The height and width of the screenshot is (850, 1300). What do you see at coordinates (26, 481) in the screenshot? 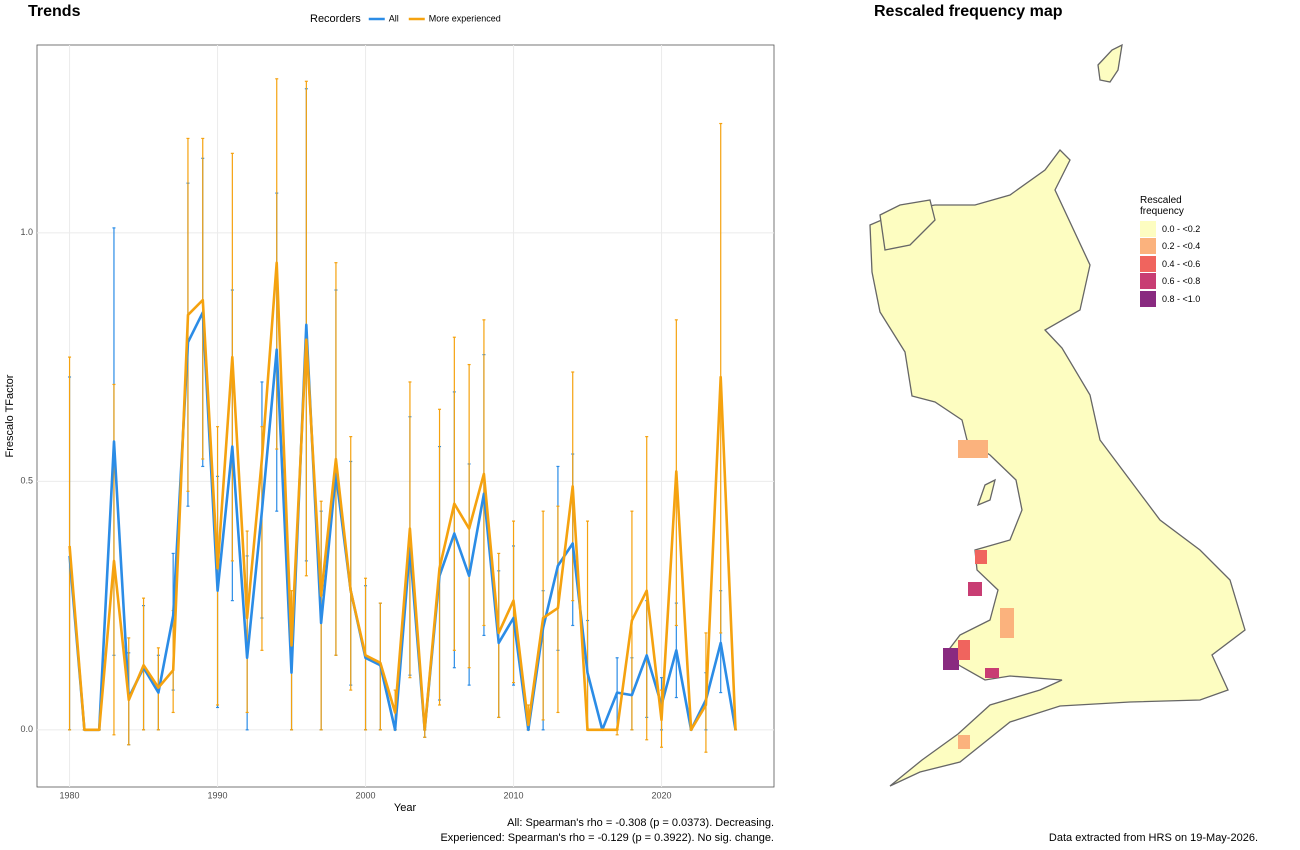
I see `y-tick-label: 0.5` at bounding box center [26, 481].